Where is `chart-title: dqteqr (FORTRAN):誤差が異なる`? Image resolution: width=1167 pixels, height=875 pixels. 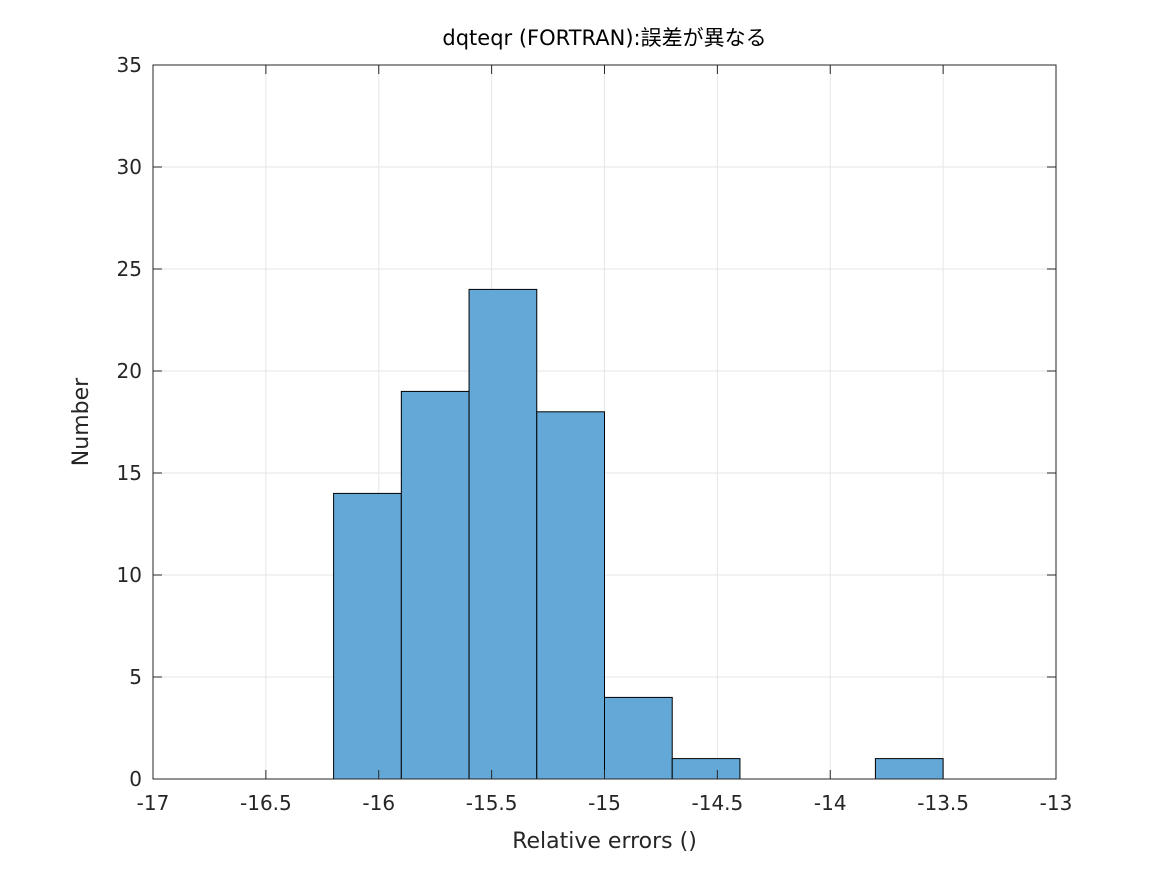
chart-title: dqteqr (FORTRAN):誤差が異なる is located at coordinates (604, 38).